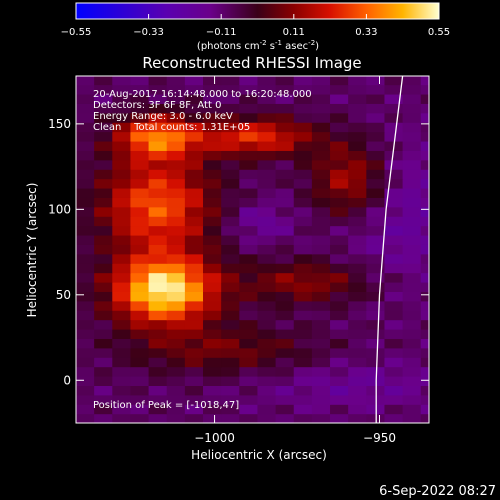 This screenshot has height=500, width=500. I want to click on x-axis-label: Heliocentric X (arcsec), so click(259, 455).